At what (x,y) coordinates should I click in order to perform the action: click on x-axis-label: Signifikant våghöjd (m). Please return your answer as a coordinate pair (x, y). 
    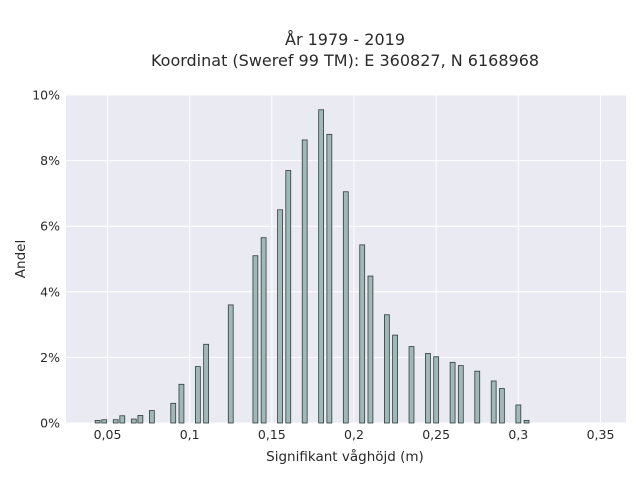
    Looking at the image, I should click on (345, 456).